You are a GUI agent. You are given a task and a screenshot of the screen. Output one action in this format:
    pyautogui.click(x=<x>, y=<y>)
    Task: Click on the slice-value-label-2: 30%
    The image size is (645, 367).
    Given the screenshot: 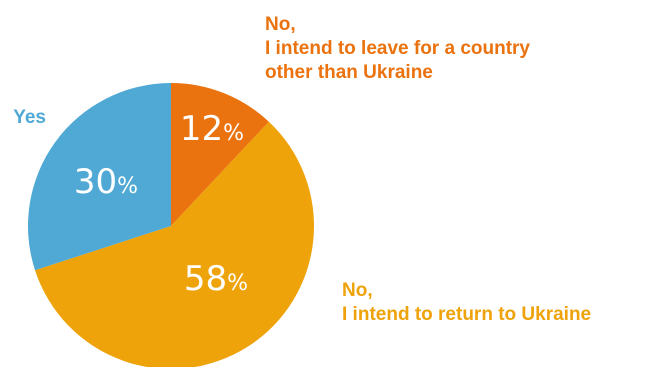 What is the action you would take?
    pyautogui.click(x=106, y=182)
    